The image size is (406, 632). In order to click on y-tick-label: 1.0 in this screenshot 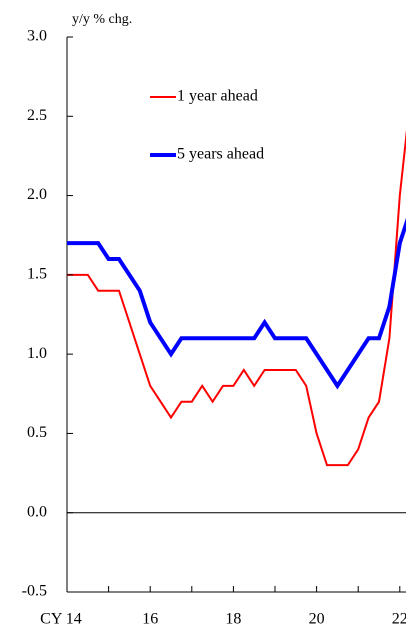, I will do `click(37, 353)`.